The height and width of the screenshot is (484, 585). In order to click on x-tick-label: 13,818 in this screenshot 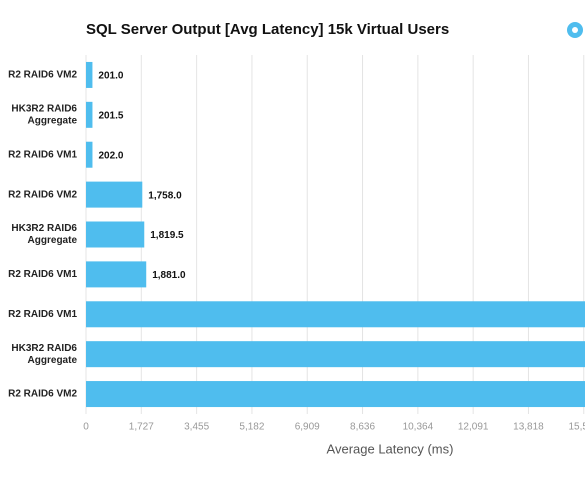, I will do `click(528, 427)`.